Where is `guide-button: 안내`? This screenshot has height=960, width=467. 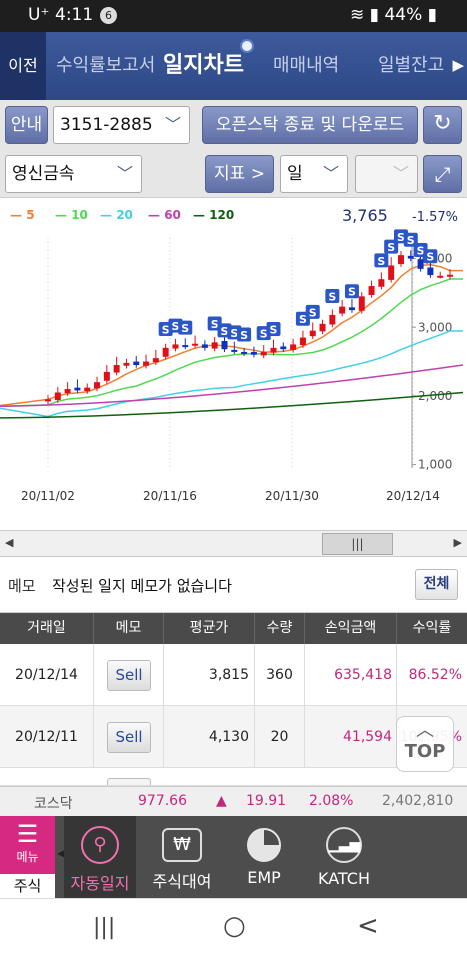 guide-button: 안내 is located at coordinates (26, 125).